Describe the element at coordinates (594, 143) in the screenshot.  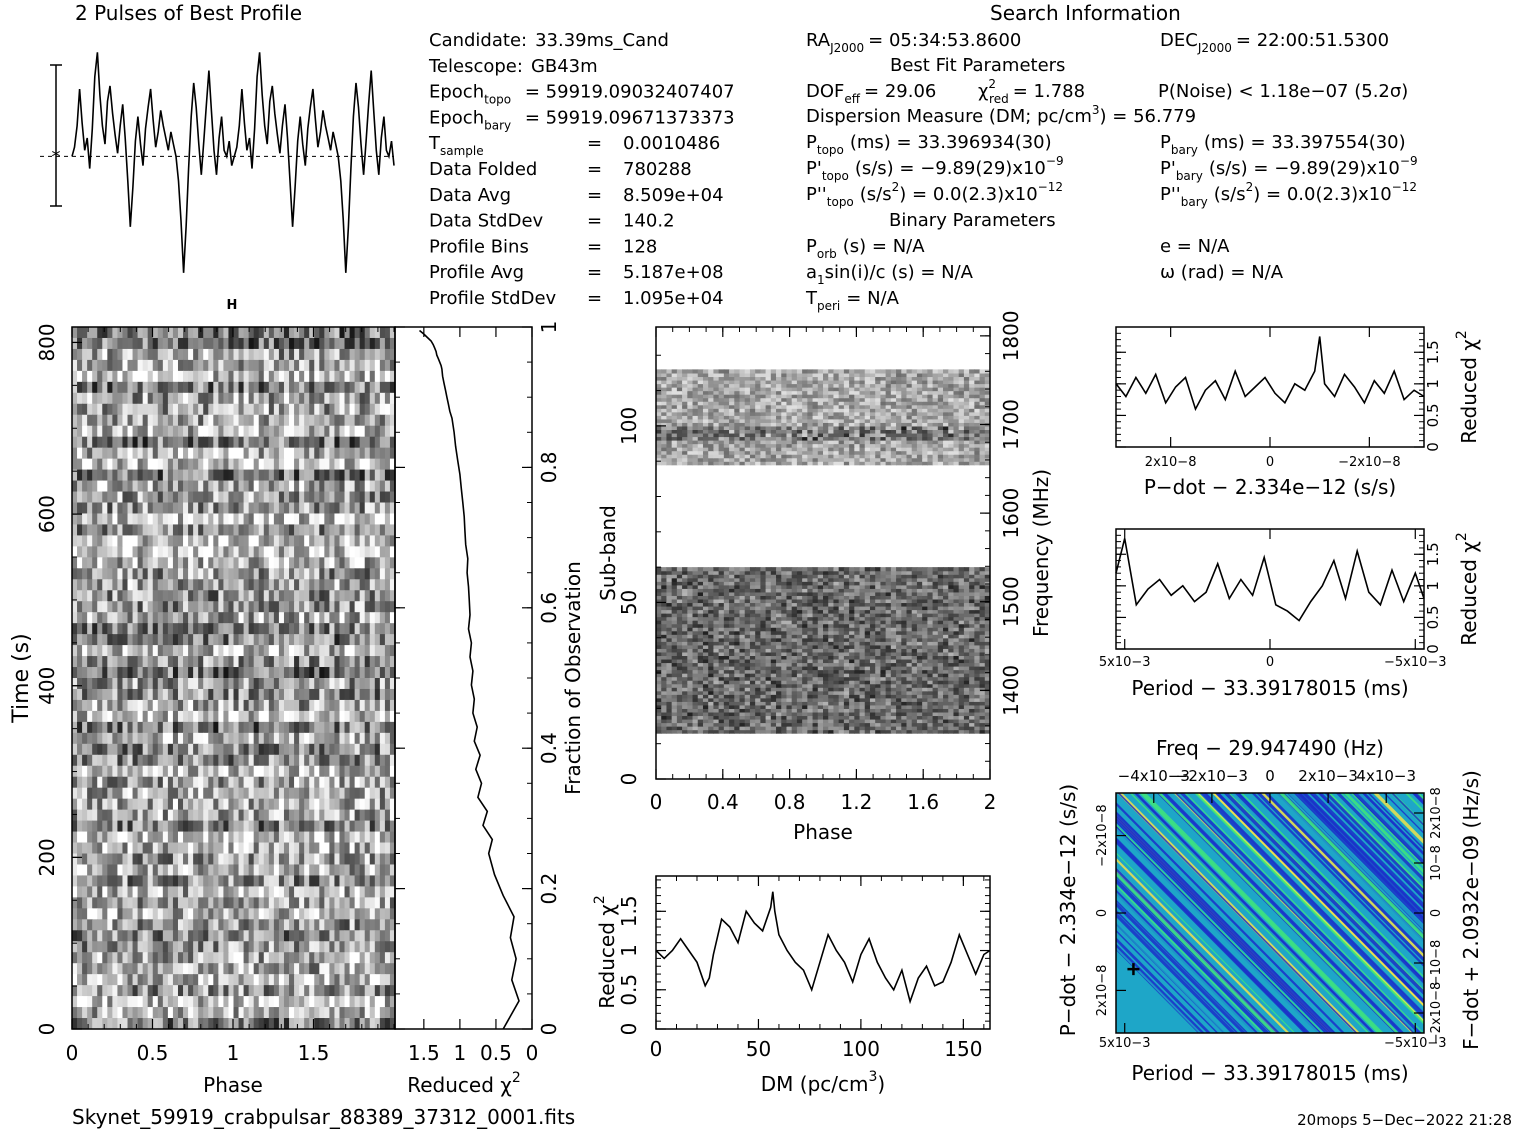
I see `candidate-info-eq: =` at that location.